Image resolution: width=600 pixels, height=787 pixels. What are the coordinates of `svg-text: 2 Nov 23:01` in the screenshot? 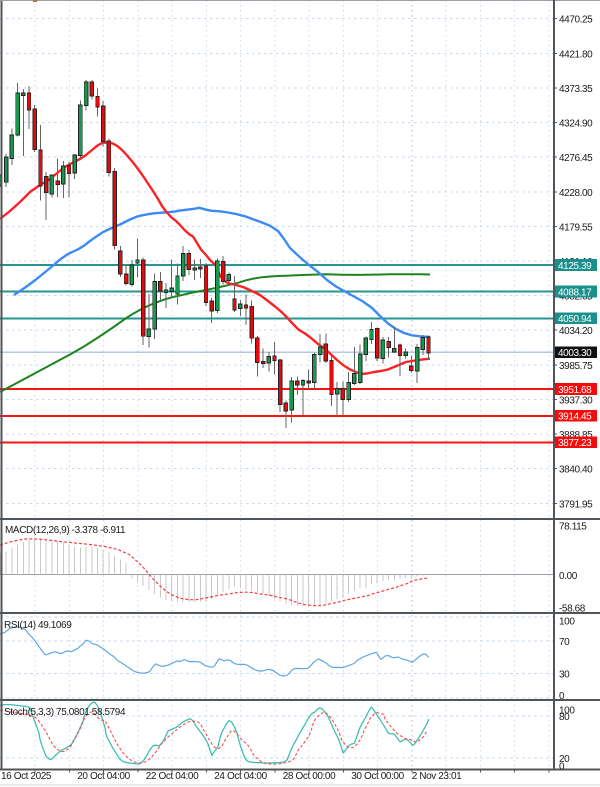 It's located at (437, 776).